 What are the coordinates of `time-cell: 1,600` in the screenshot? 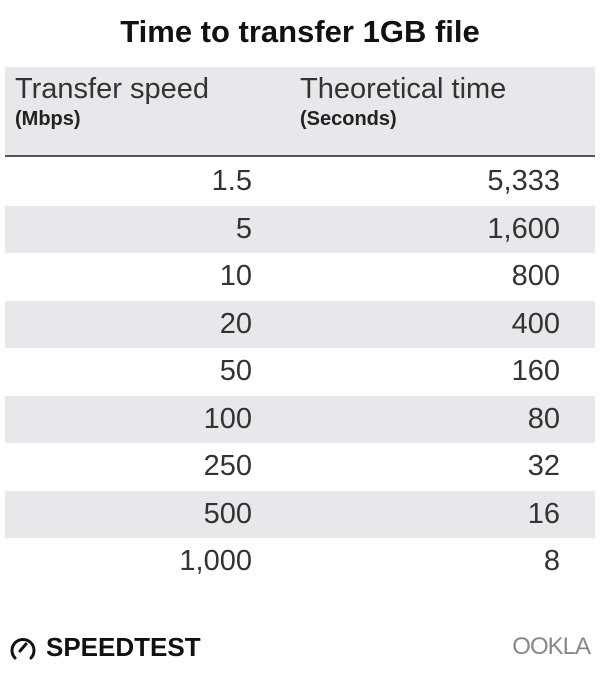 It's located at (523, 228).